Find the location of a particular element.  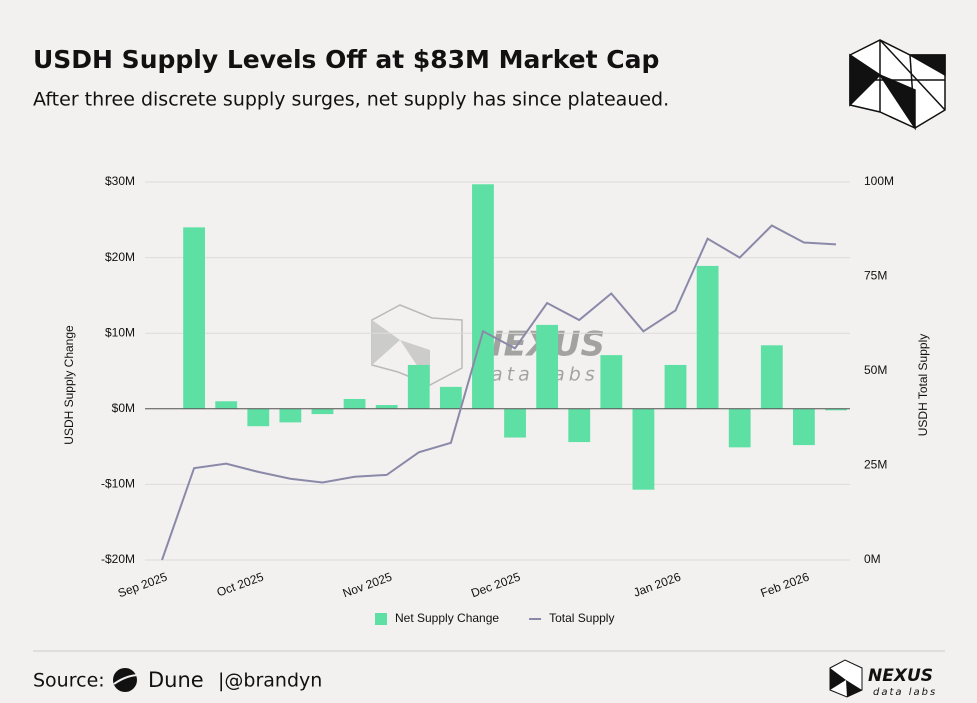

y2-tick-label: 100M is located at coordinates (879, 181).